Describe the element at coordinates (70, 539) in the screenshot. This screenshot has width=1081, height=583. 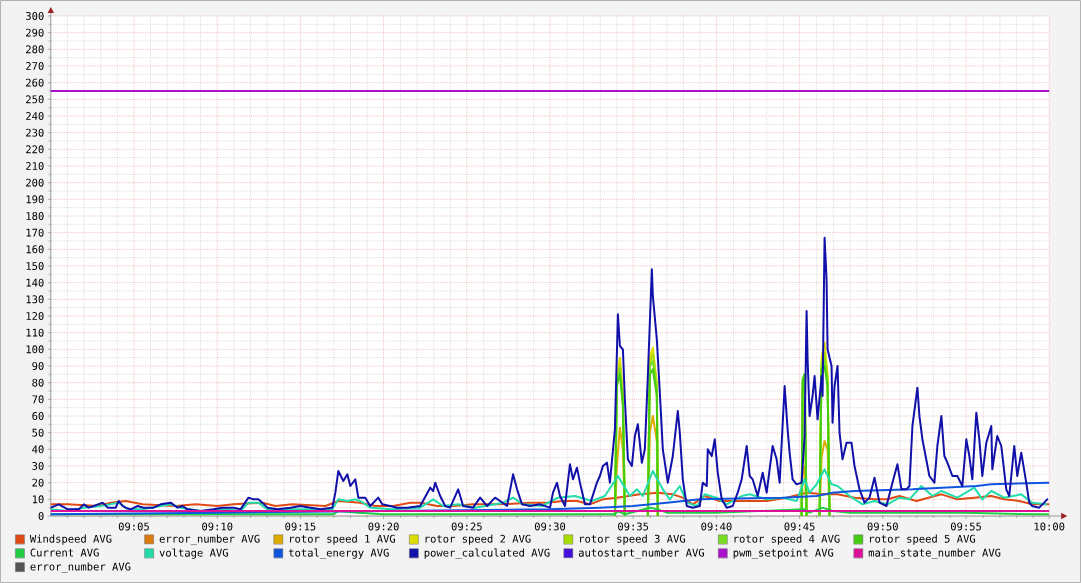
I see `legend-label: Windspeed AVG` at that location.